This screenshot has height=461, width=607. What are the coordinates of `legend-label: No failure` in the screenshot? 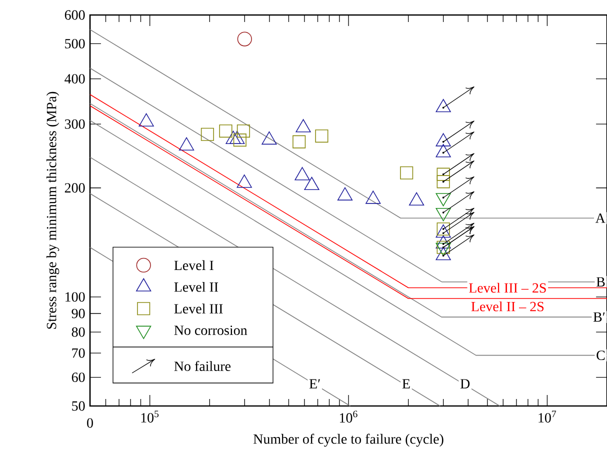 It's located at (202, 366).